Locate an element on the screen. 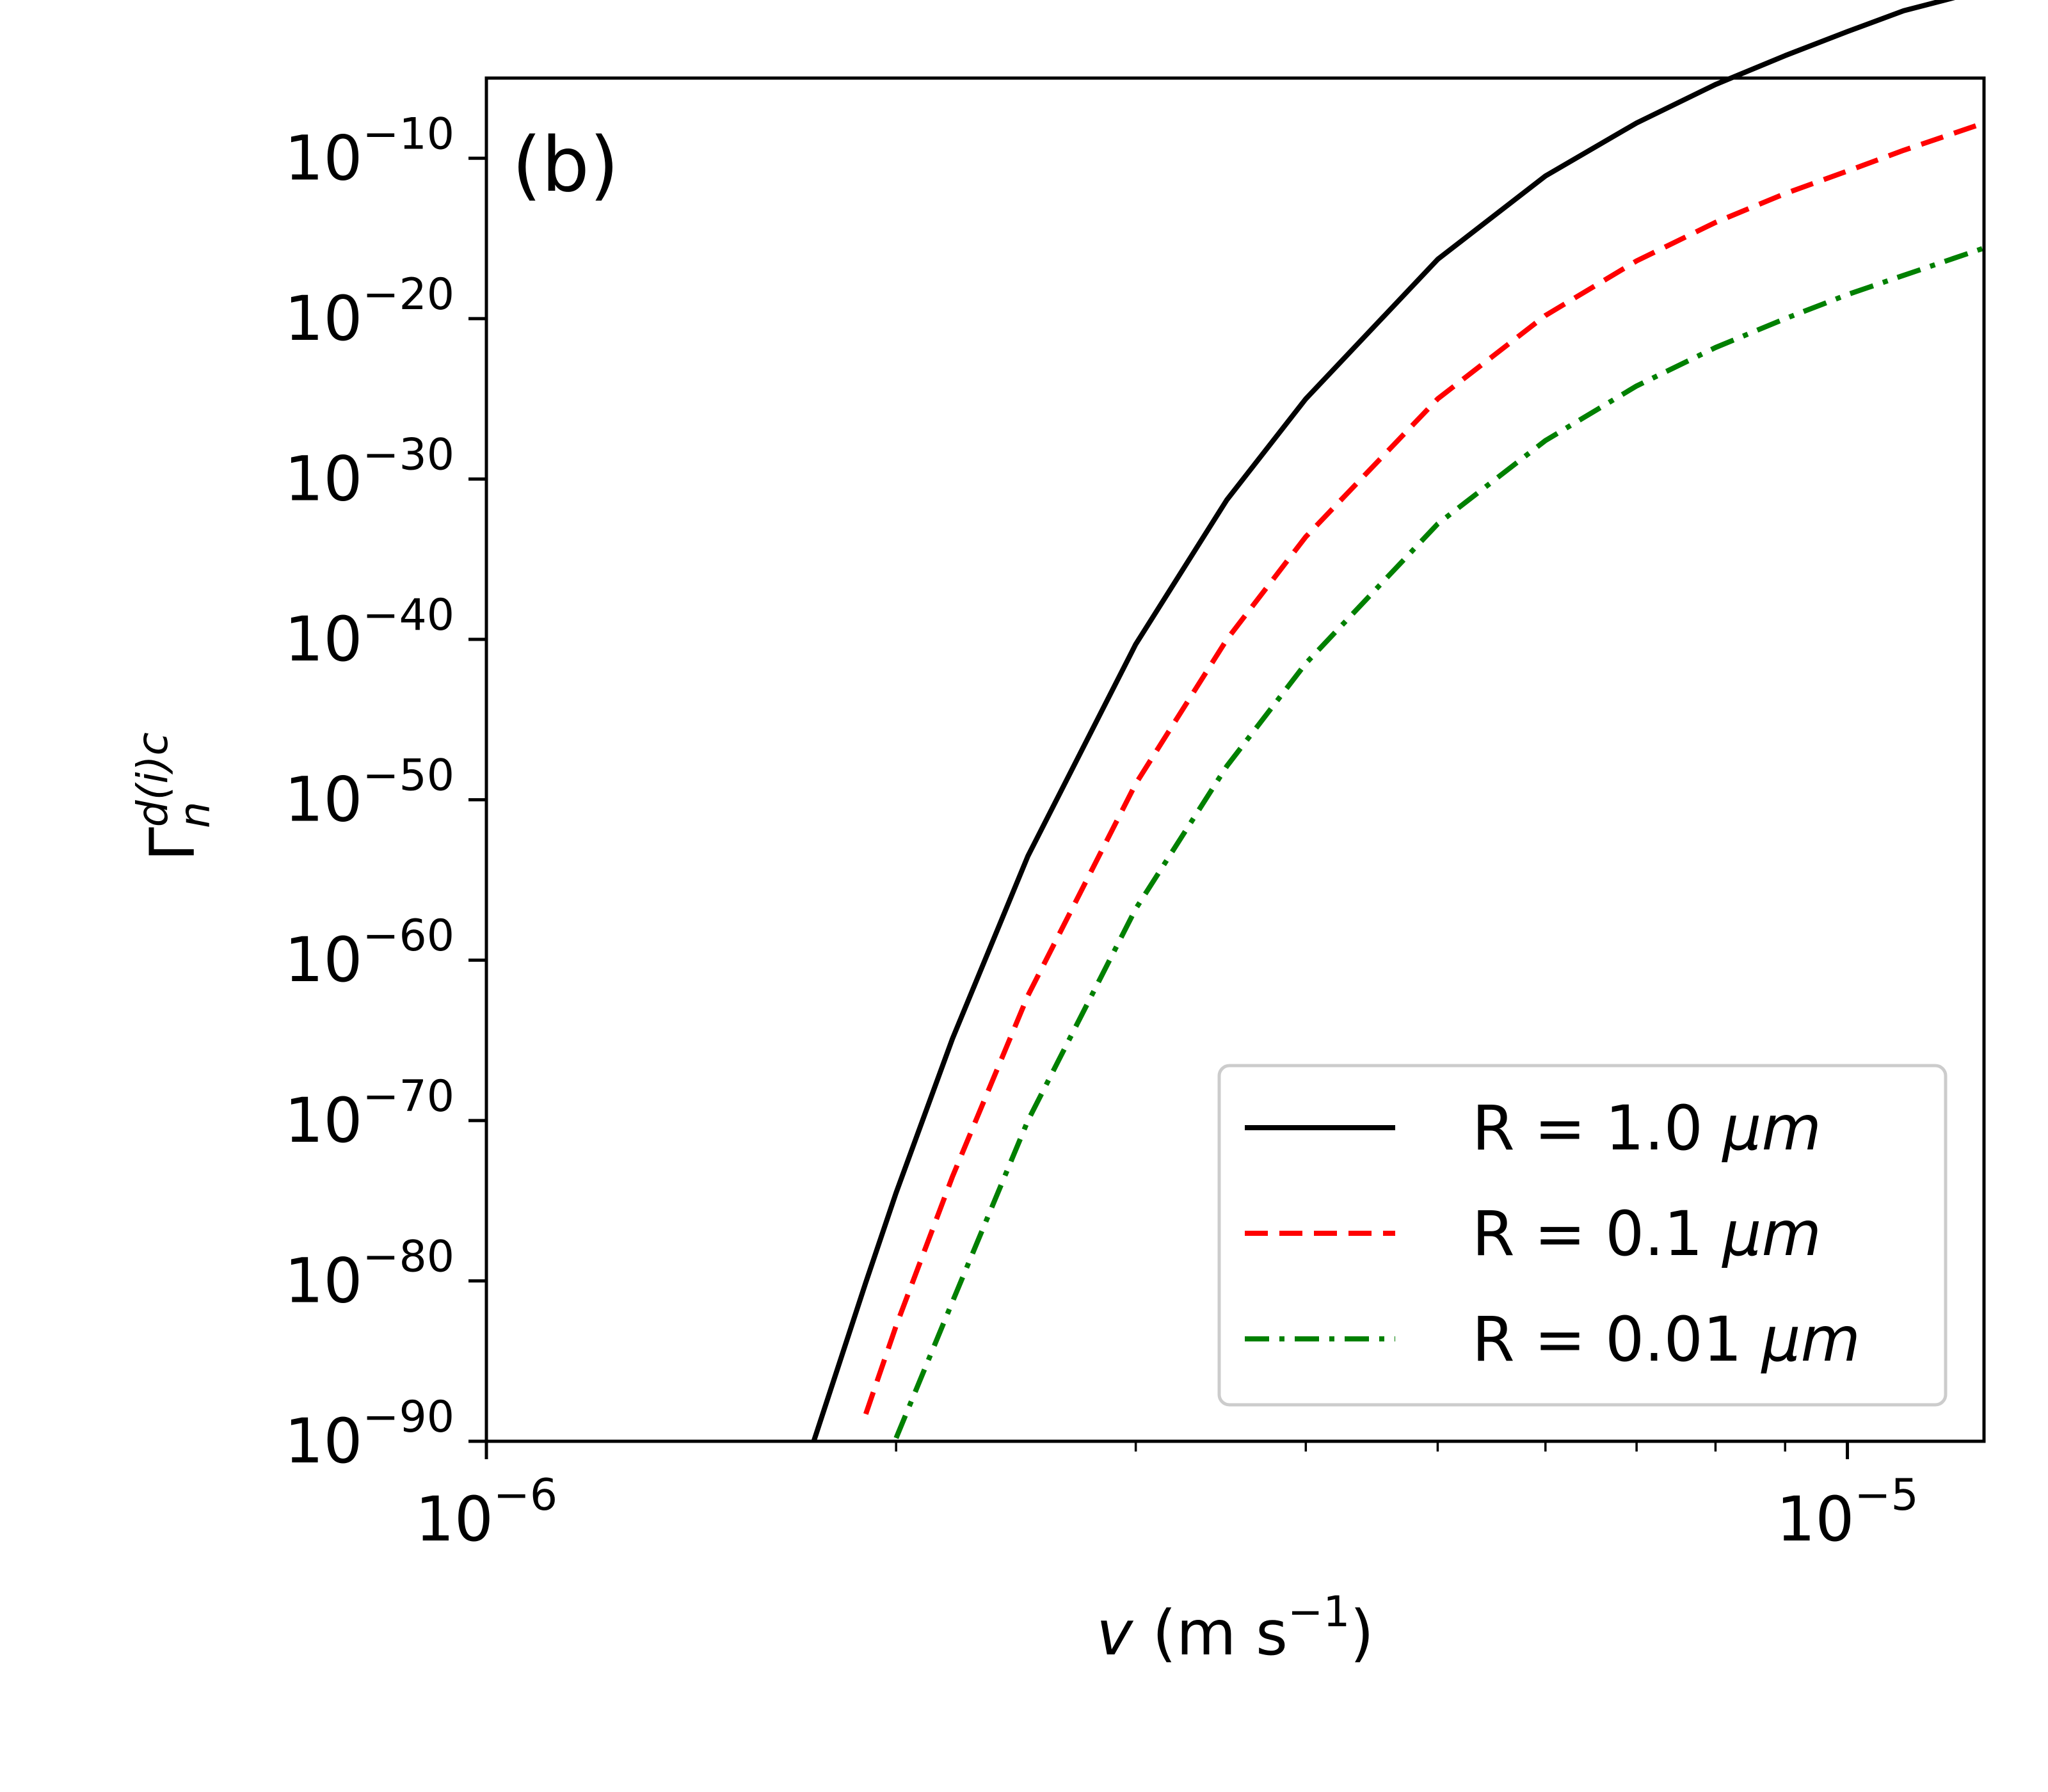  y-tick-exponent: −80 is located at coordinates (408, 1256).